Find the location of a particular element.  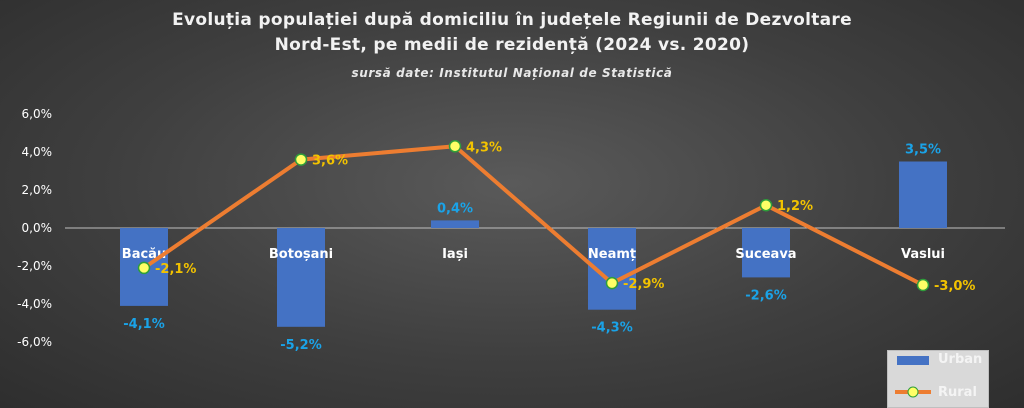

y-tick-label: 2,0% is located at coordinates (37, 190).